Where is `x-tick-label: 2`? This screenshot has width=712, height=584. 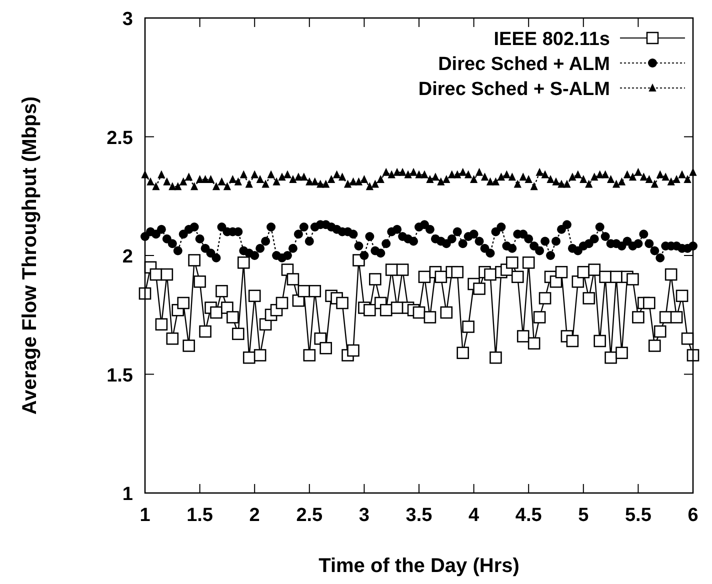
x-tick-label: 2 is located at coordinates (254, 515).